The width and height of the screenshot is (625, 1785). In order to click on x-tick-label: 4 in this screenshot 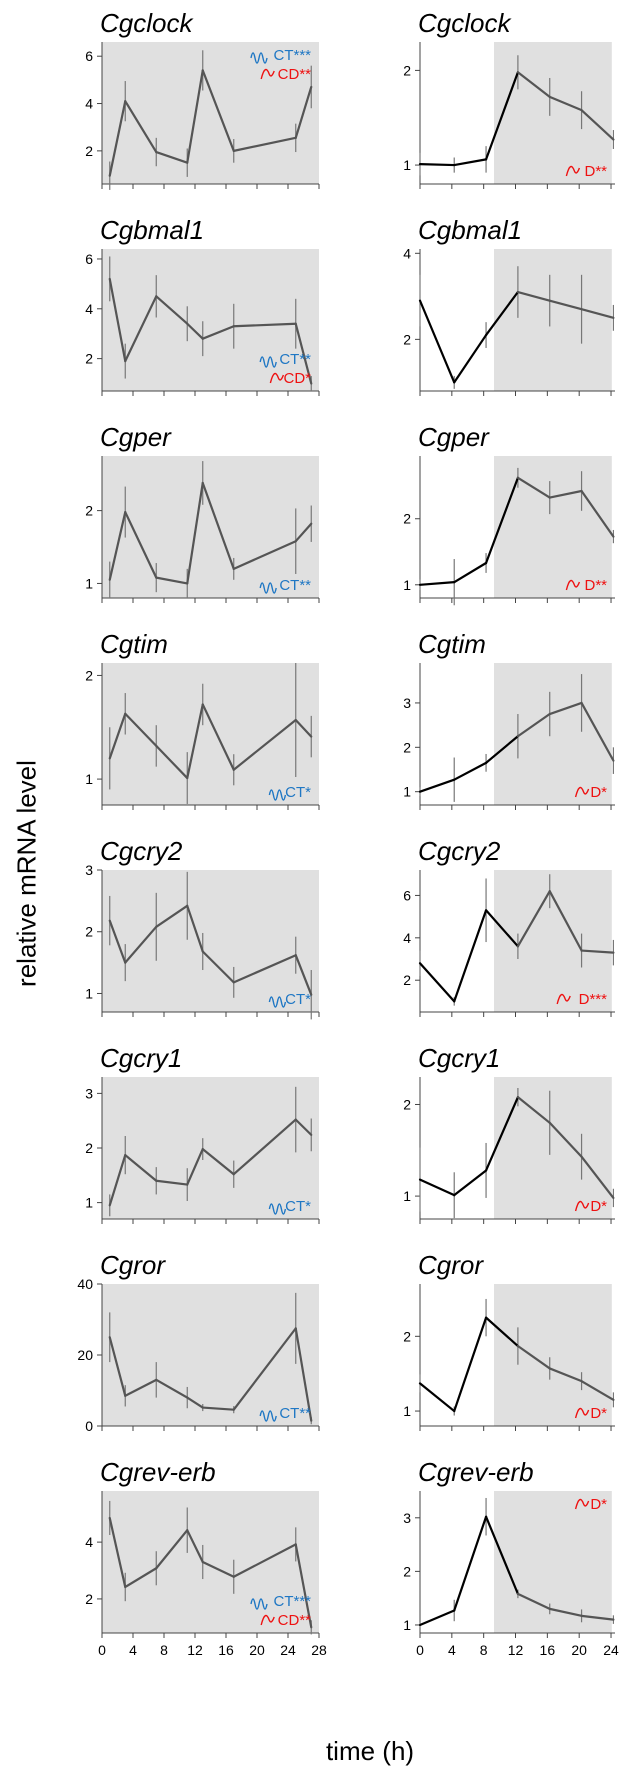, I will do `click(452, 1650)`.